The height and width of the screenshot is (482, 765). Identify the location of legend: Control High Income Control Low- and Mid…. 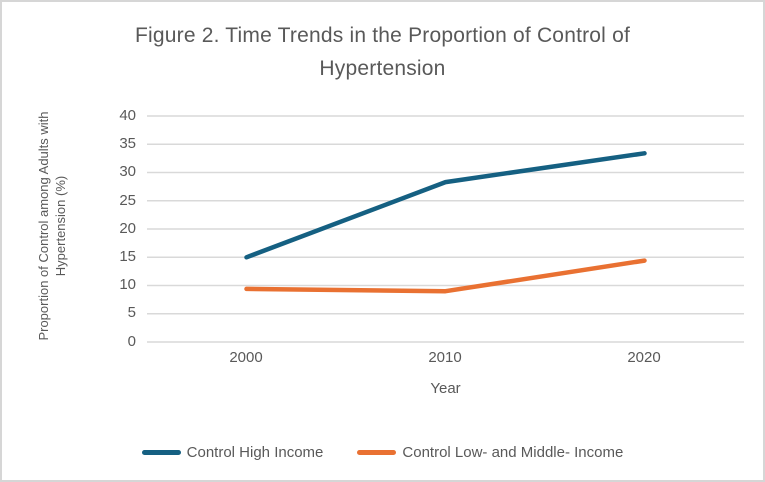
(382, 452).